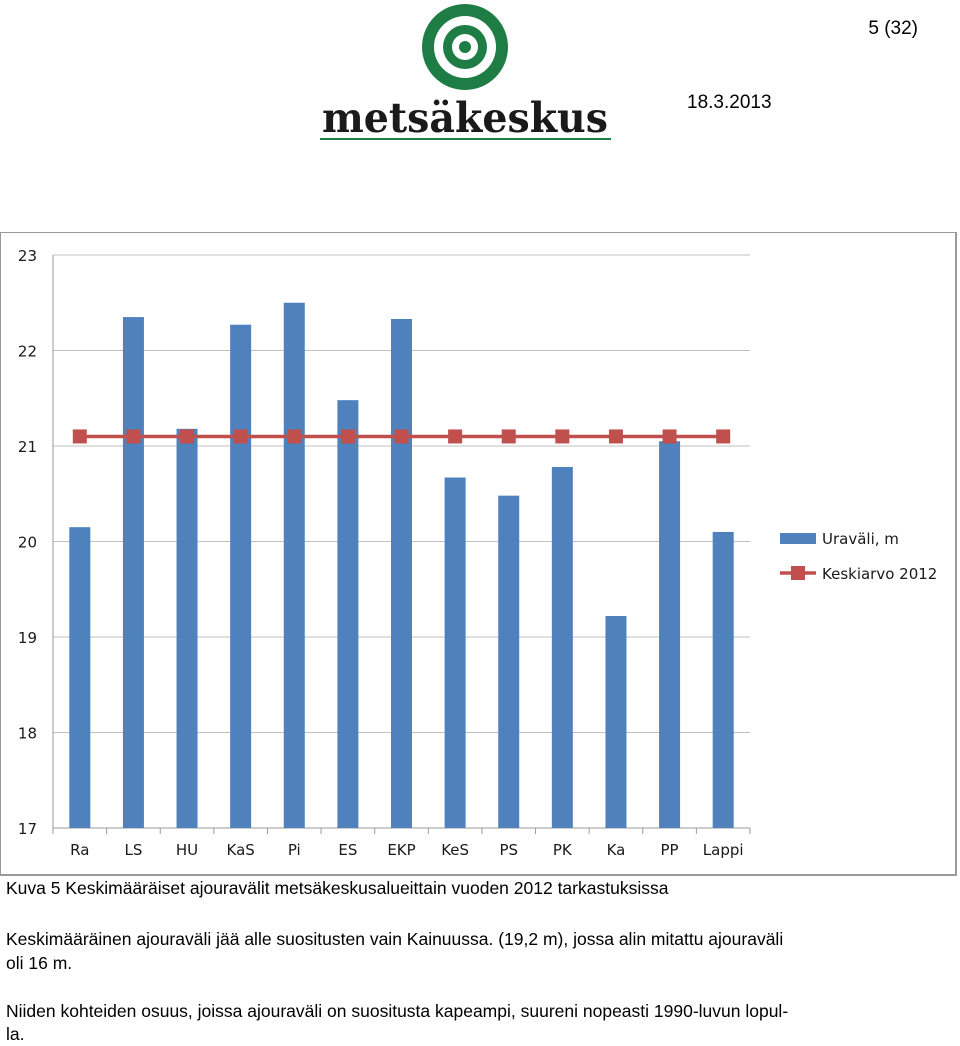 The image size is (960, 1046). Describe the element at coordinates (401, 573) in the screenshot. I see `bar-EKP` at that location.